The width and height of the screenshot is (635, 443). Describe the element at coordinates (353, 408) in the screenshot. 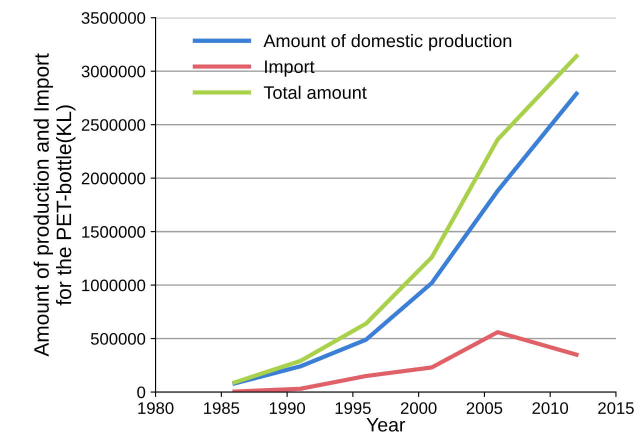

I see `x-tick-label: 1995` at that location.